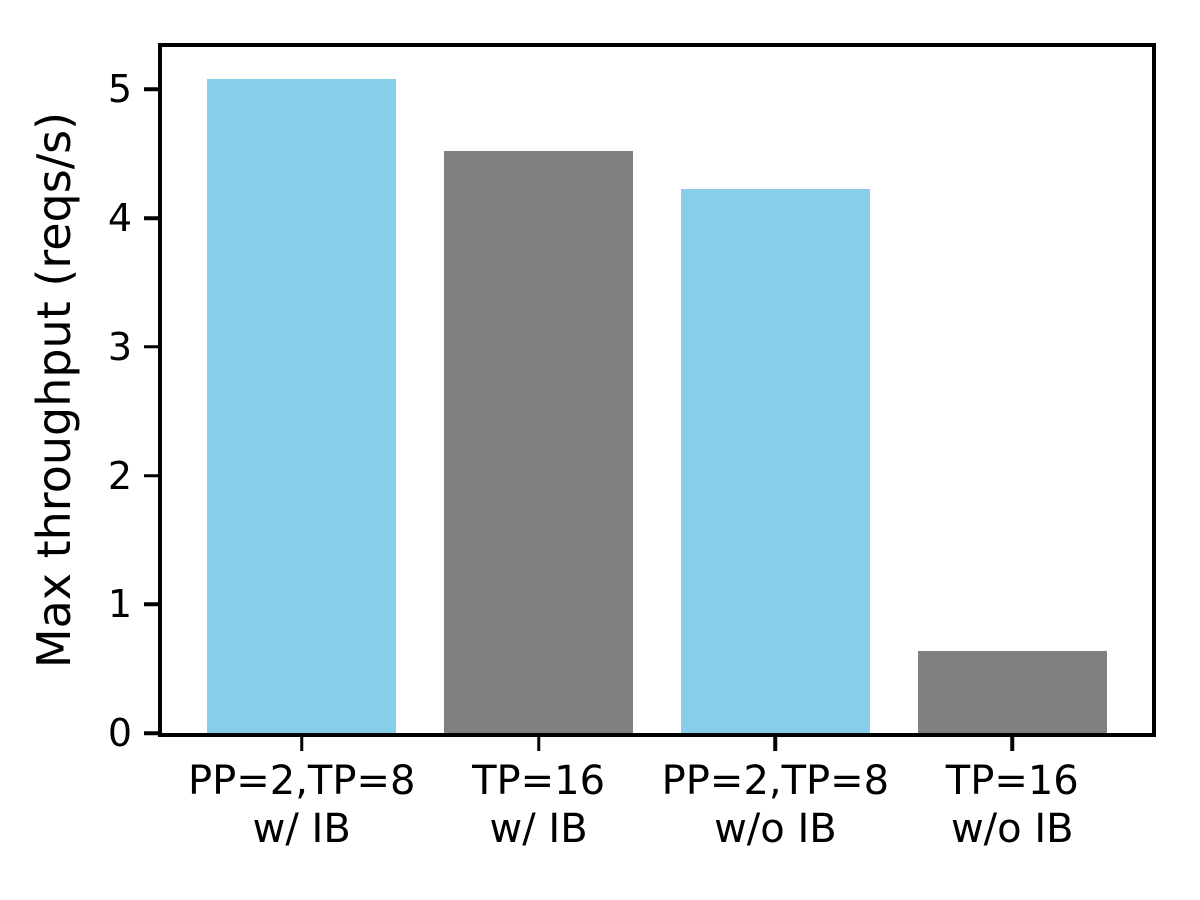 Image resolution: width=1200 pixels, height=900 pixels. Describe the element at coordinates (119, 346) in the screenshot. I see `y-tick-label: 3` at that location.